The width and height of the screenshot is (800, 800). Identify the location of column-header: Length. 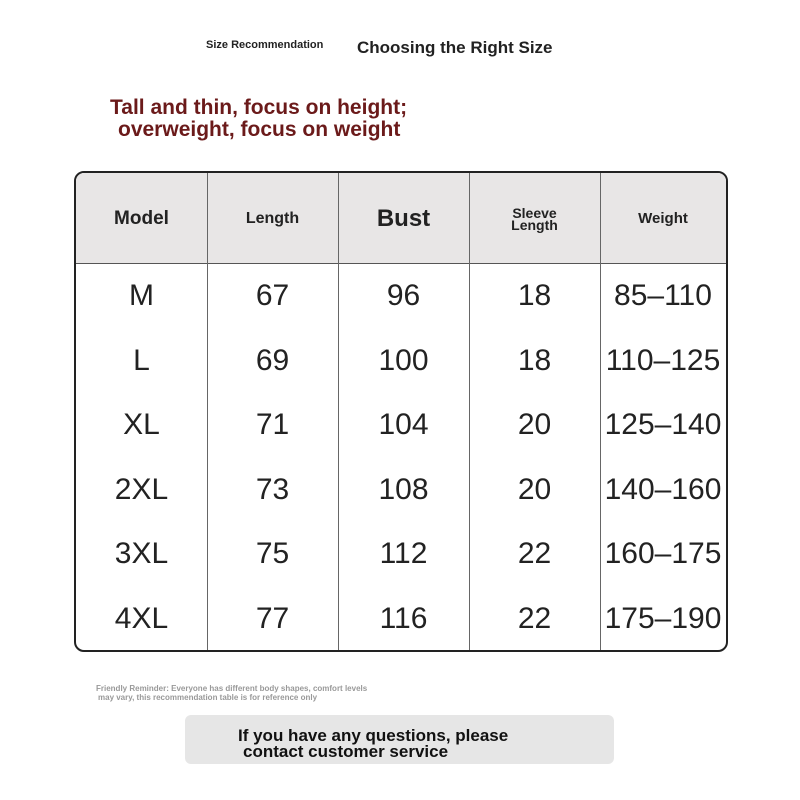
(272, 218).